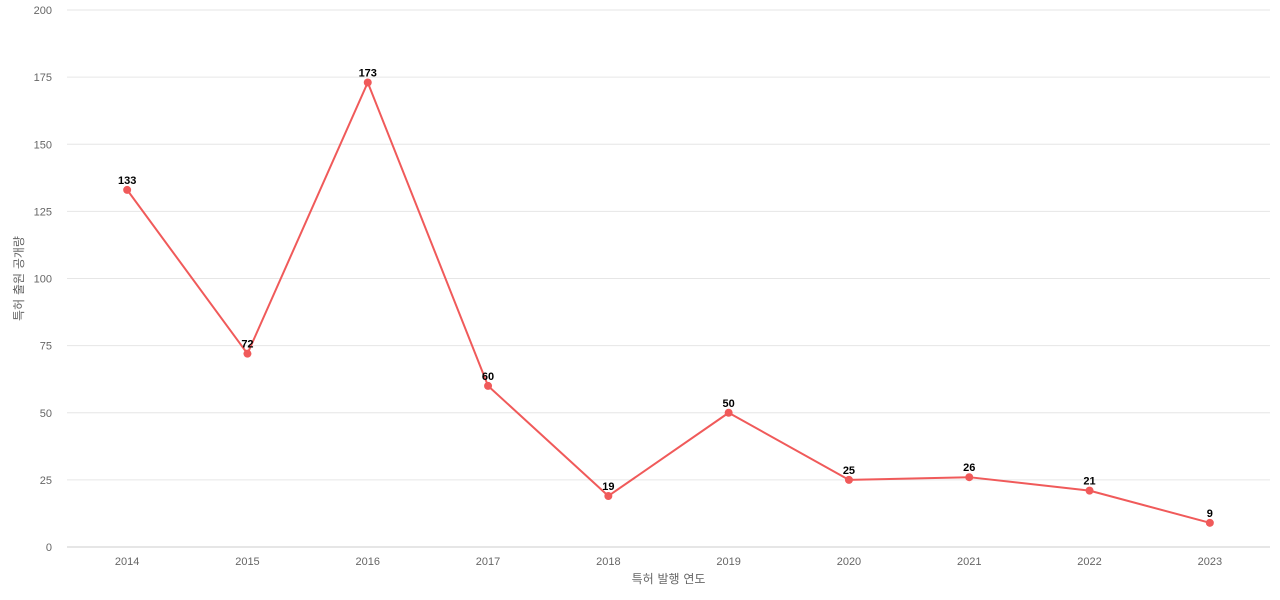 This screenshot has width=1280, height=600. What do you see at coordinates (43, 78) in the screenshot?
I see `y-tick-label: 175` at bounding box center [43, 78].